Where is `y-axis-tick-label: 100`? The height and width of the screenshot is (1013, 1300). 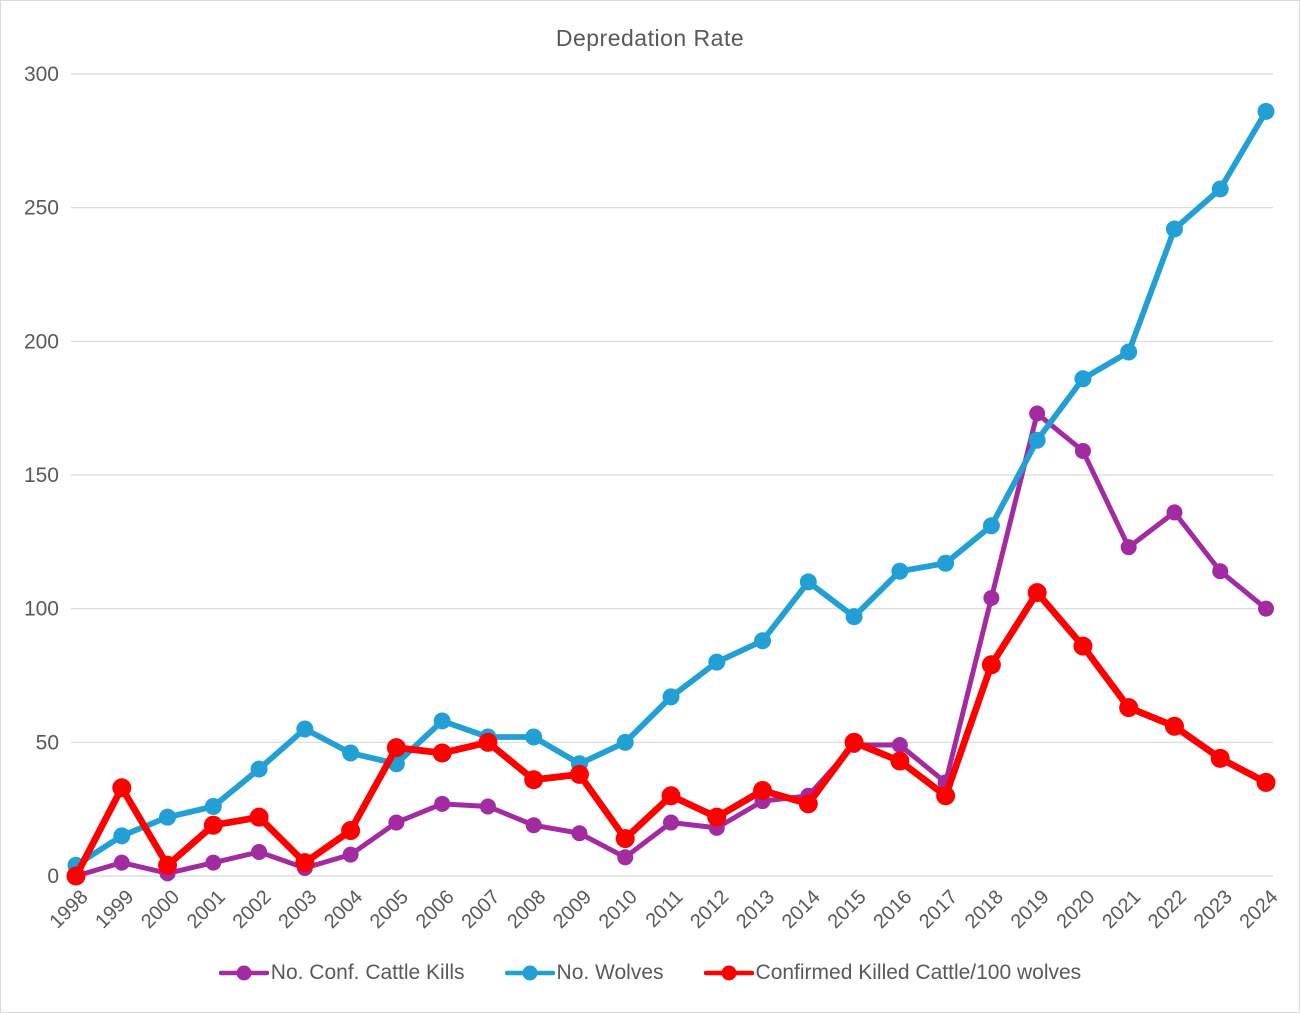
y-axis-tick-label: 100 is located at coordinates (41, 609).